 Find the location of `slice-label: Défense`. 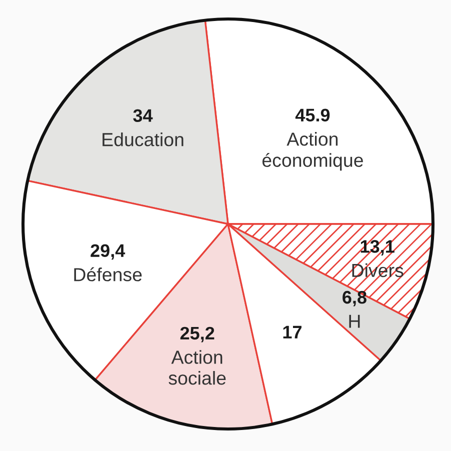

slice-label: Défense is located at coordinates (108, 274).